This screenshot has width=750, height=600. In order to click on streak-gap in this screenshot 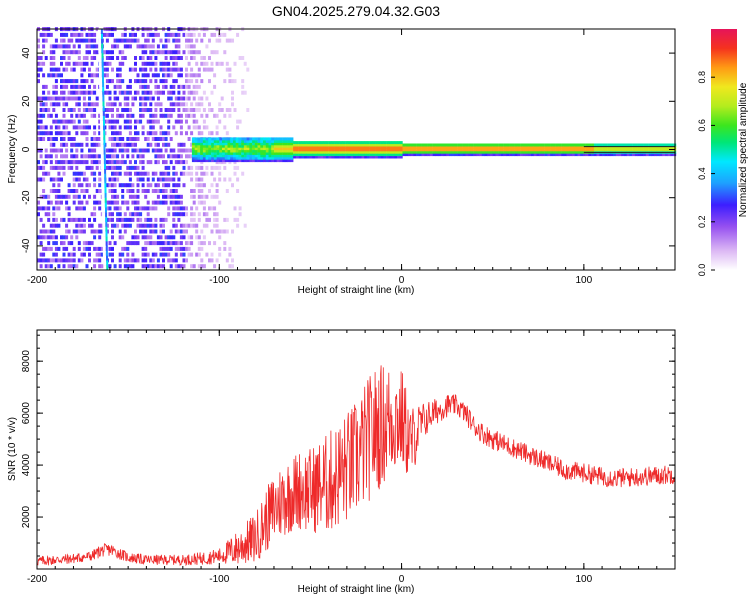, I will do `click(100, 56)`.